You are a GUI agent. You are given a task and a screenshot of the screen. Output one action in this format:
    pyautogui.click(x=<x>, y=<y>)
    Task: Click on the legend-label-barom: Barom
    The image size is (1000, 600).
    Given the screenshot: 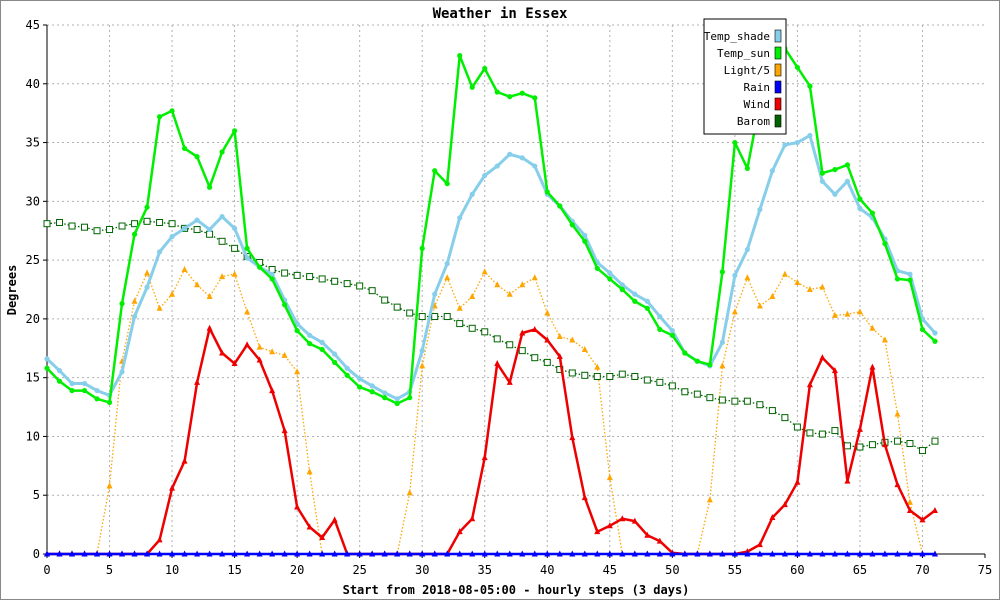 What is the action you would take?
    pyautogui.click(x=753, y=121)
    